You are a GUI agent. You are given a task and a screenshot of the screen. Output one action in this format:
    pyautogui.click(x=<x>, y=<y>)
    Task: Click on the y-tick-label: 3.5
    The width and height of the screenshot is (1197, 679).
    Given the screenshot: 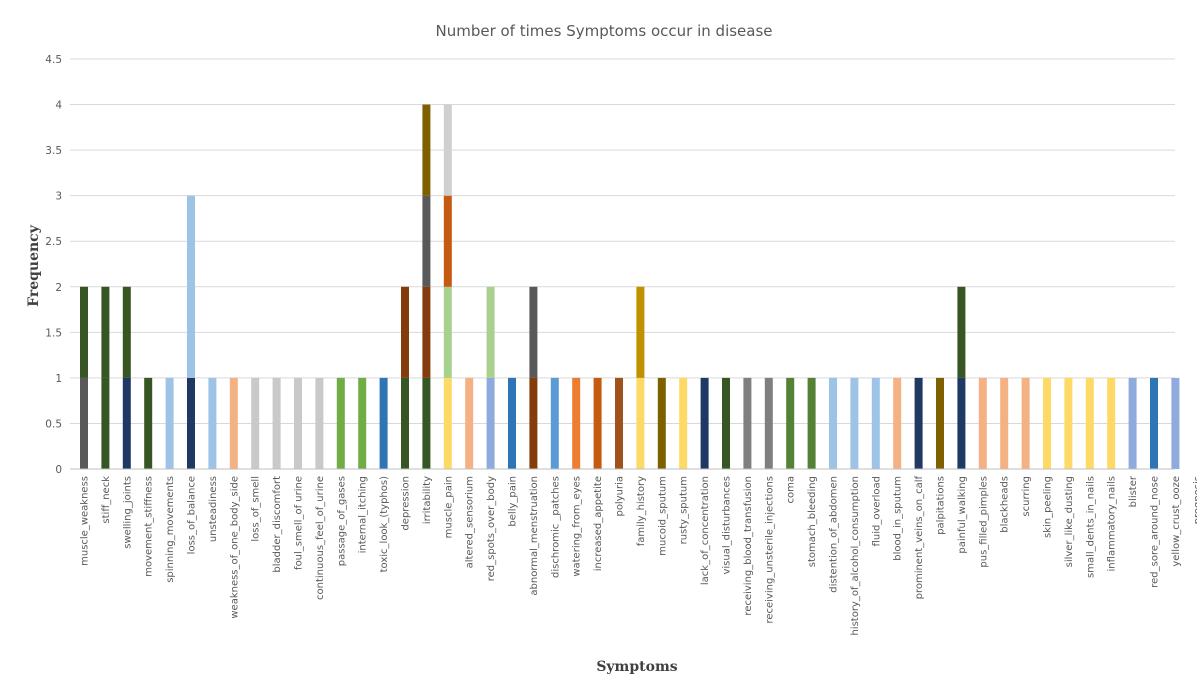 What is the action you would take?
    pyautogui.click(x=53, y=151)
    